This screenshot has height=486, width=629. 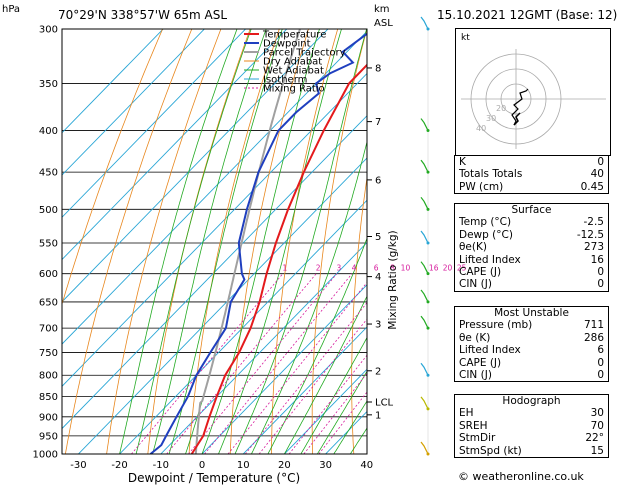 I want to click on isotherm--90, so click(x=154, y=123).